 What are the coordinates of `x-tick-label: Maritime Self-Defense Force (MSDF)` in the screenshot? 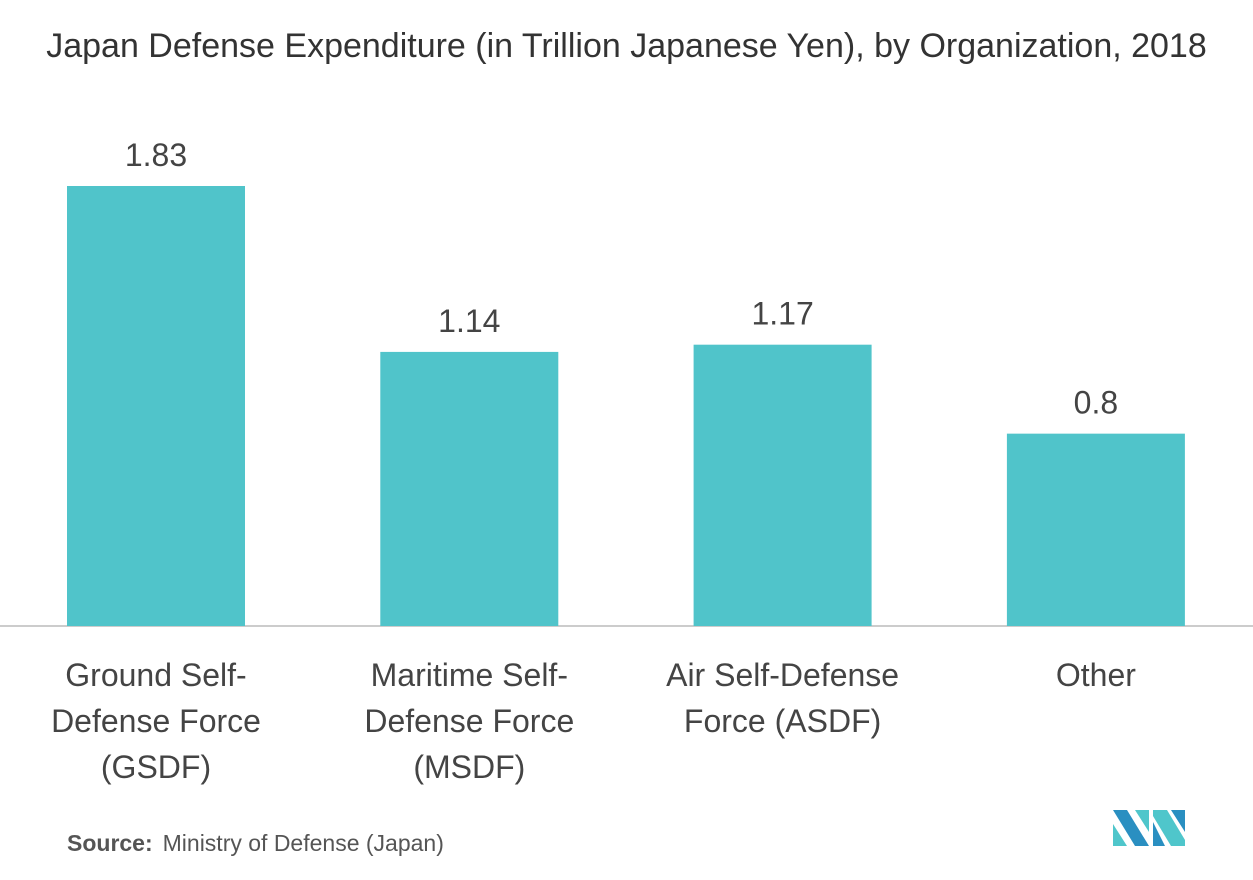 It's located at (469, 721).